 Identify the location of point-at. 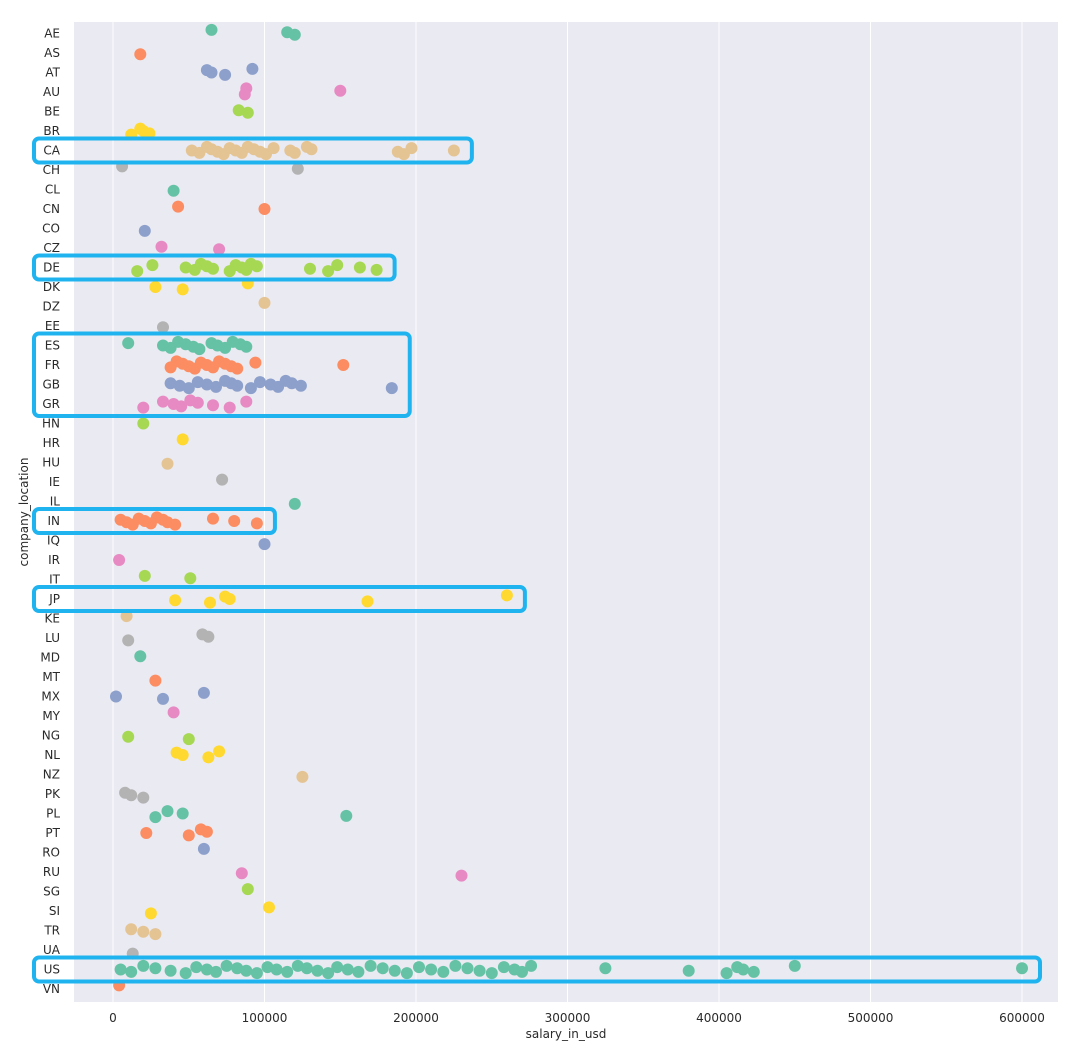
(211, 72).